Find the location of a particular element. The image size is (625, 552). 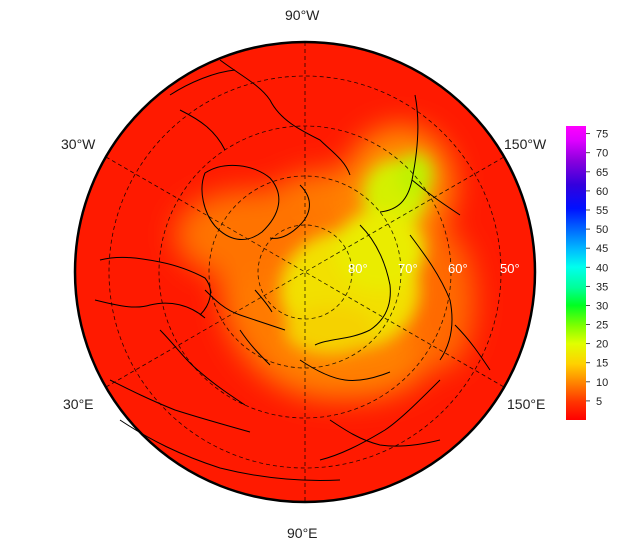

colorbar-tick-label: 75 is located at coordinates (602, 135).